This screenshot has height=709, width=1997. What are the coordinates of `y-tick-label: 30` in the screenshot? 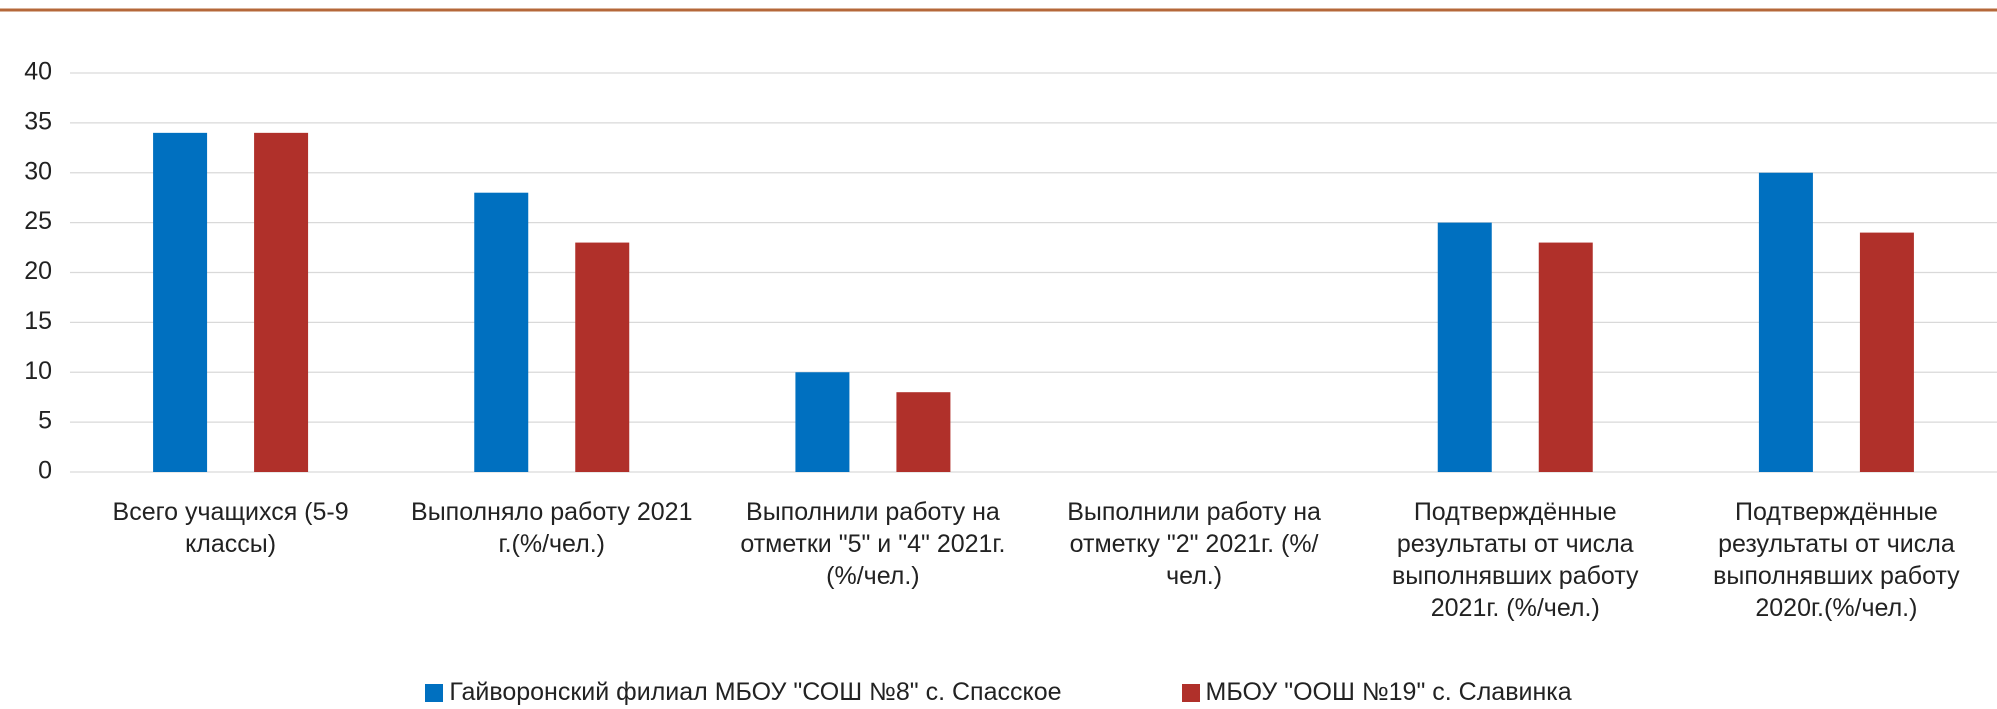 It's located at (38, 171).